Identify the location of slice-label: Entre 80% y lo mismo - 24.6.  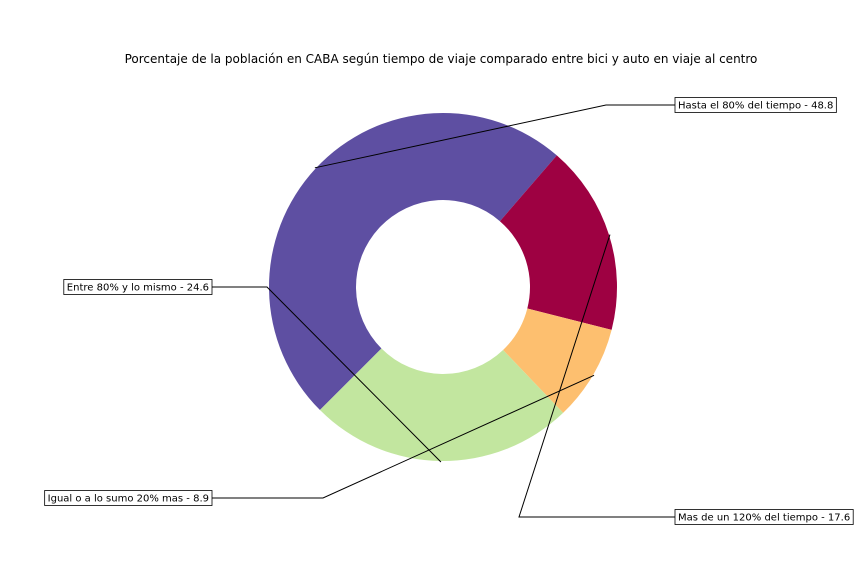
(138, 287).